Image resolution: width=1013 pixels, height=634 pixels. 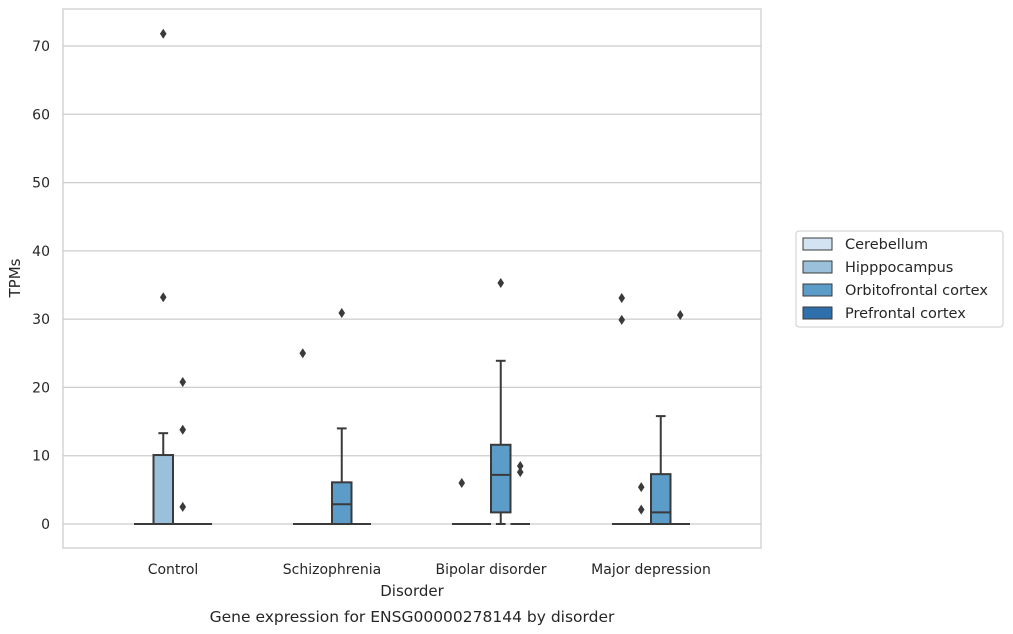 I want to click on y-axis-label: TPMs, so click(x=15, y=278).